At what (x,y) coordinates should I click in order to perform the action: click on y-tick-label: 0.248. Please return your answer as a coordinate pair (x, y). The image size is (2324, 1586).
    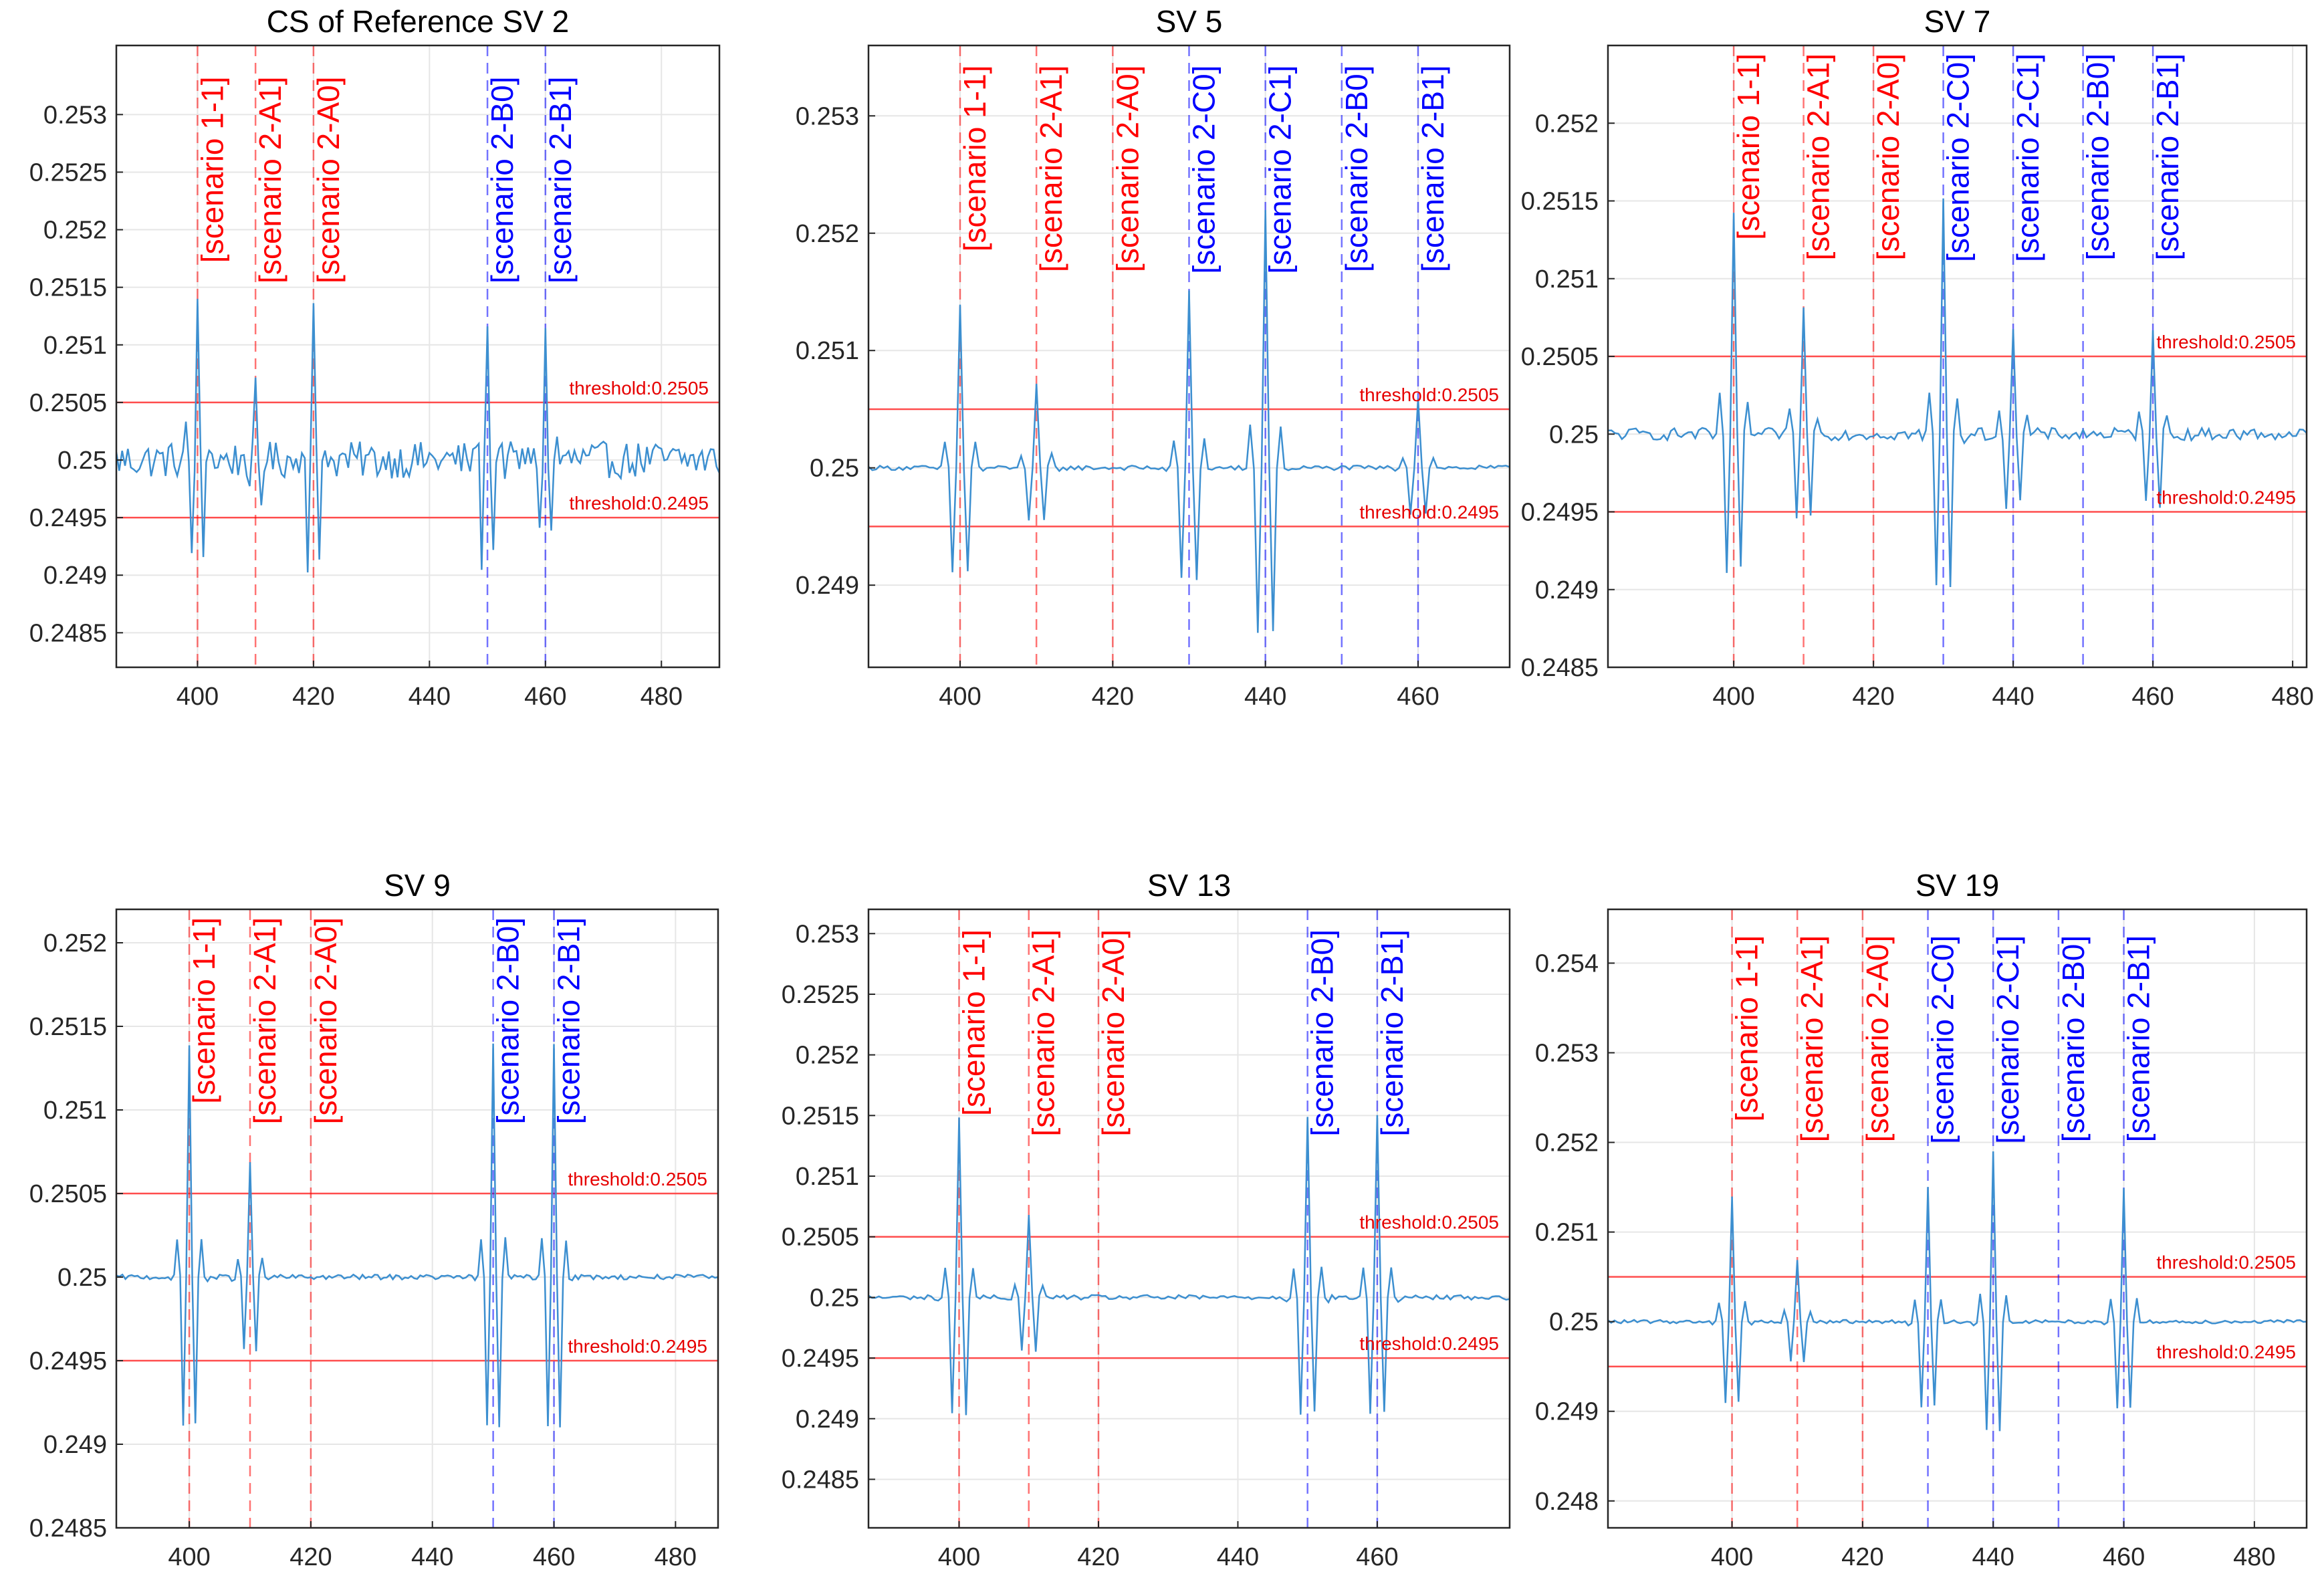
    Looking at the image, I should click on (1567, 1502).